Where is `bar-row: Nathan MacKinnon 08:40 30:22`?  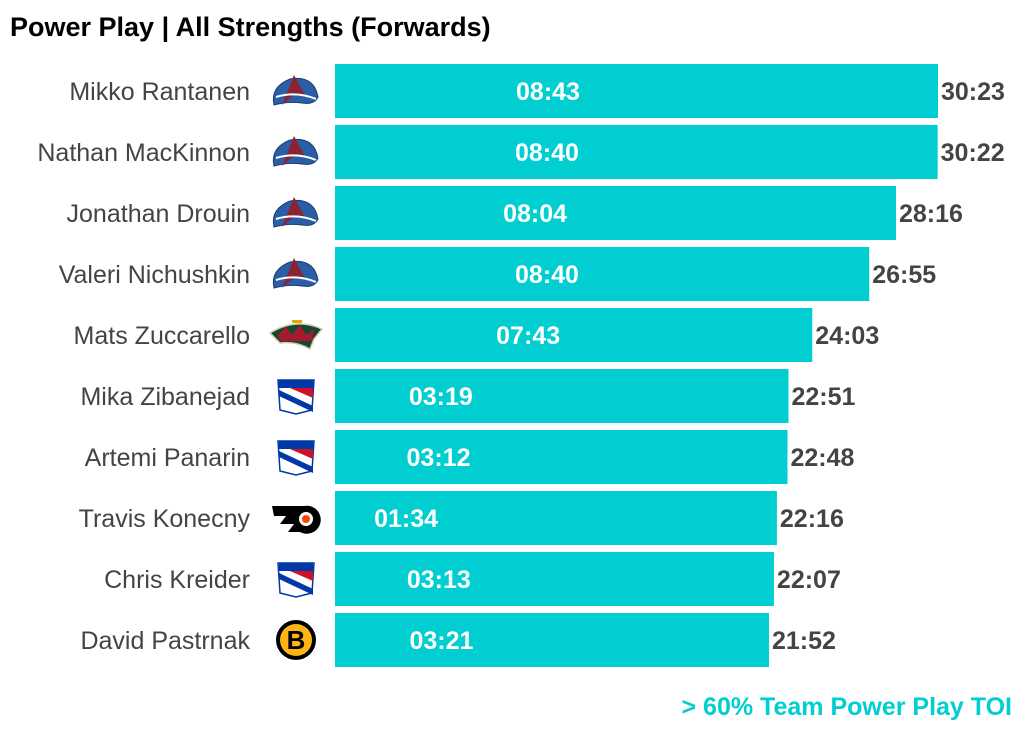 bar-row: Nathan MacKinnon 08:40 30:22 is located at coordinates (521, 152).